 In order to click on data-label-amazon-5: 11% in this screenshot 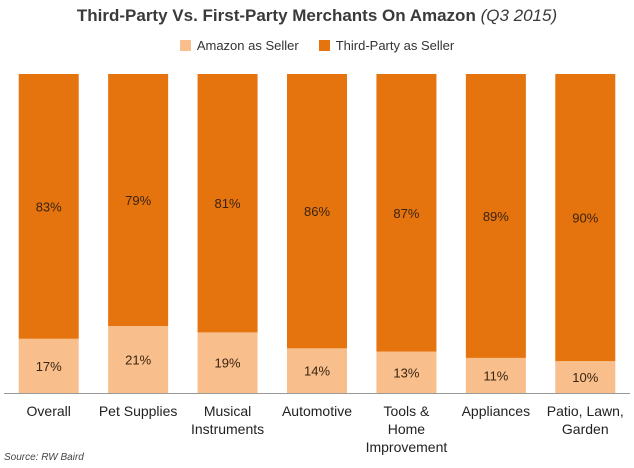, I will do `click(495, 375)`.